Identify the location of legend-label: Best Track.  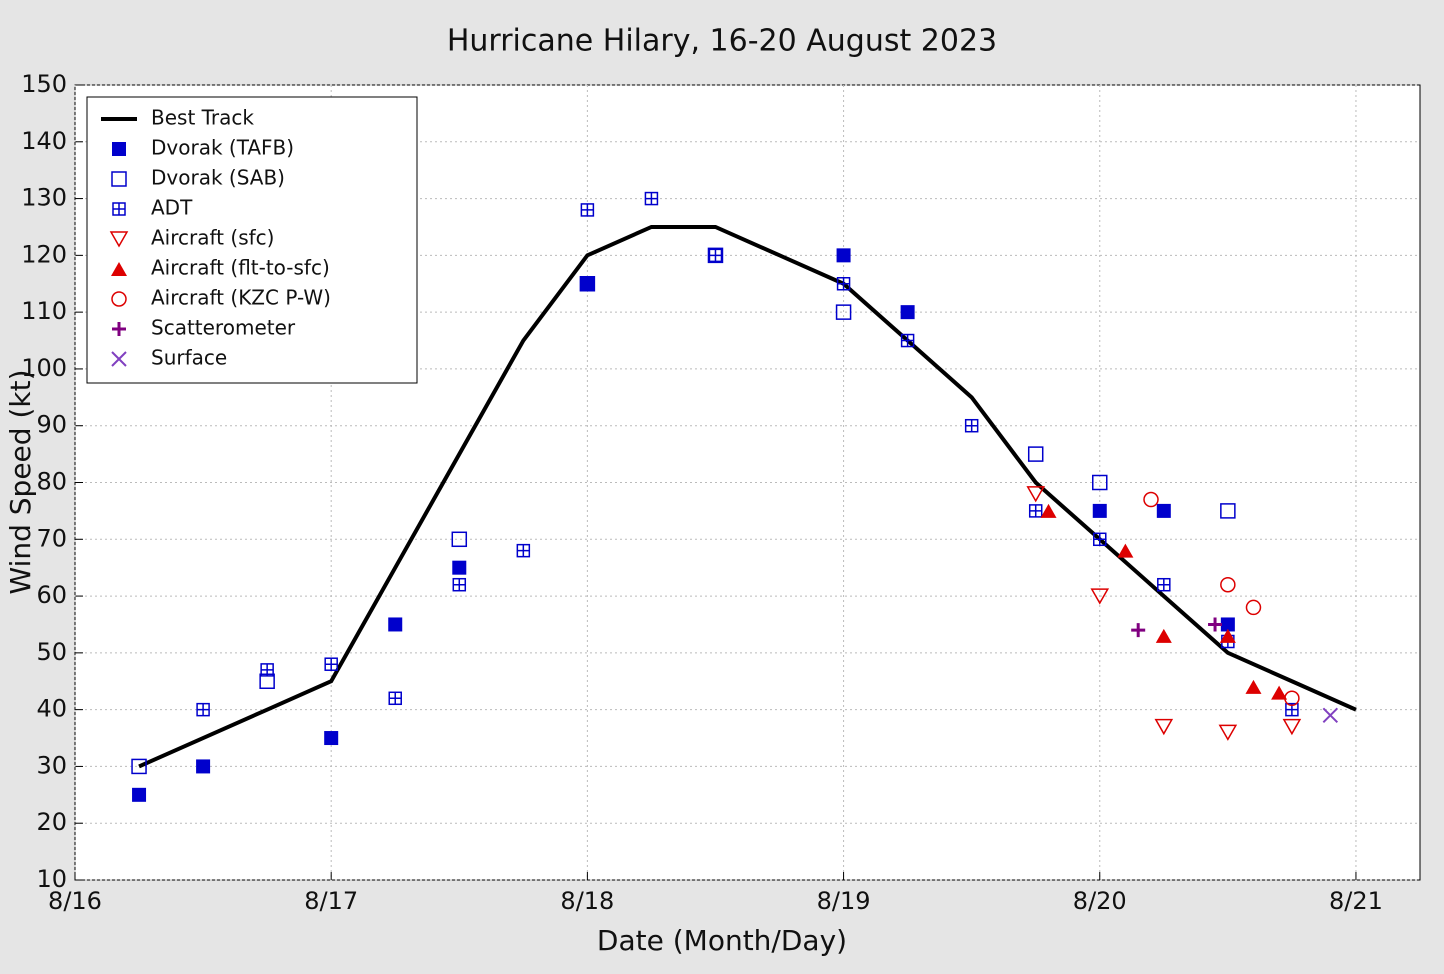
(202, 118).